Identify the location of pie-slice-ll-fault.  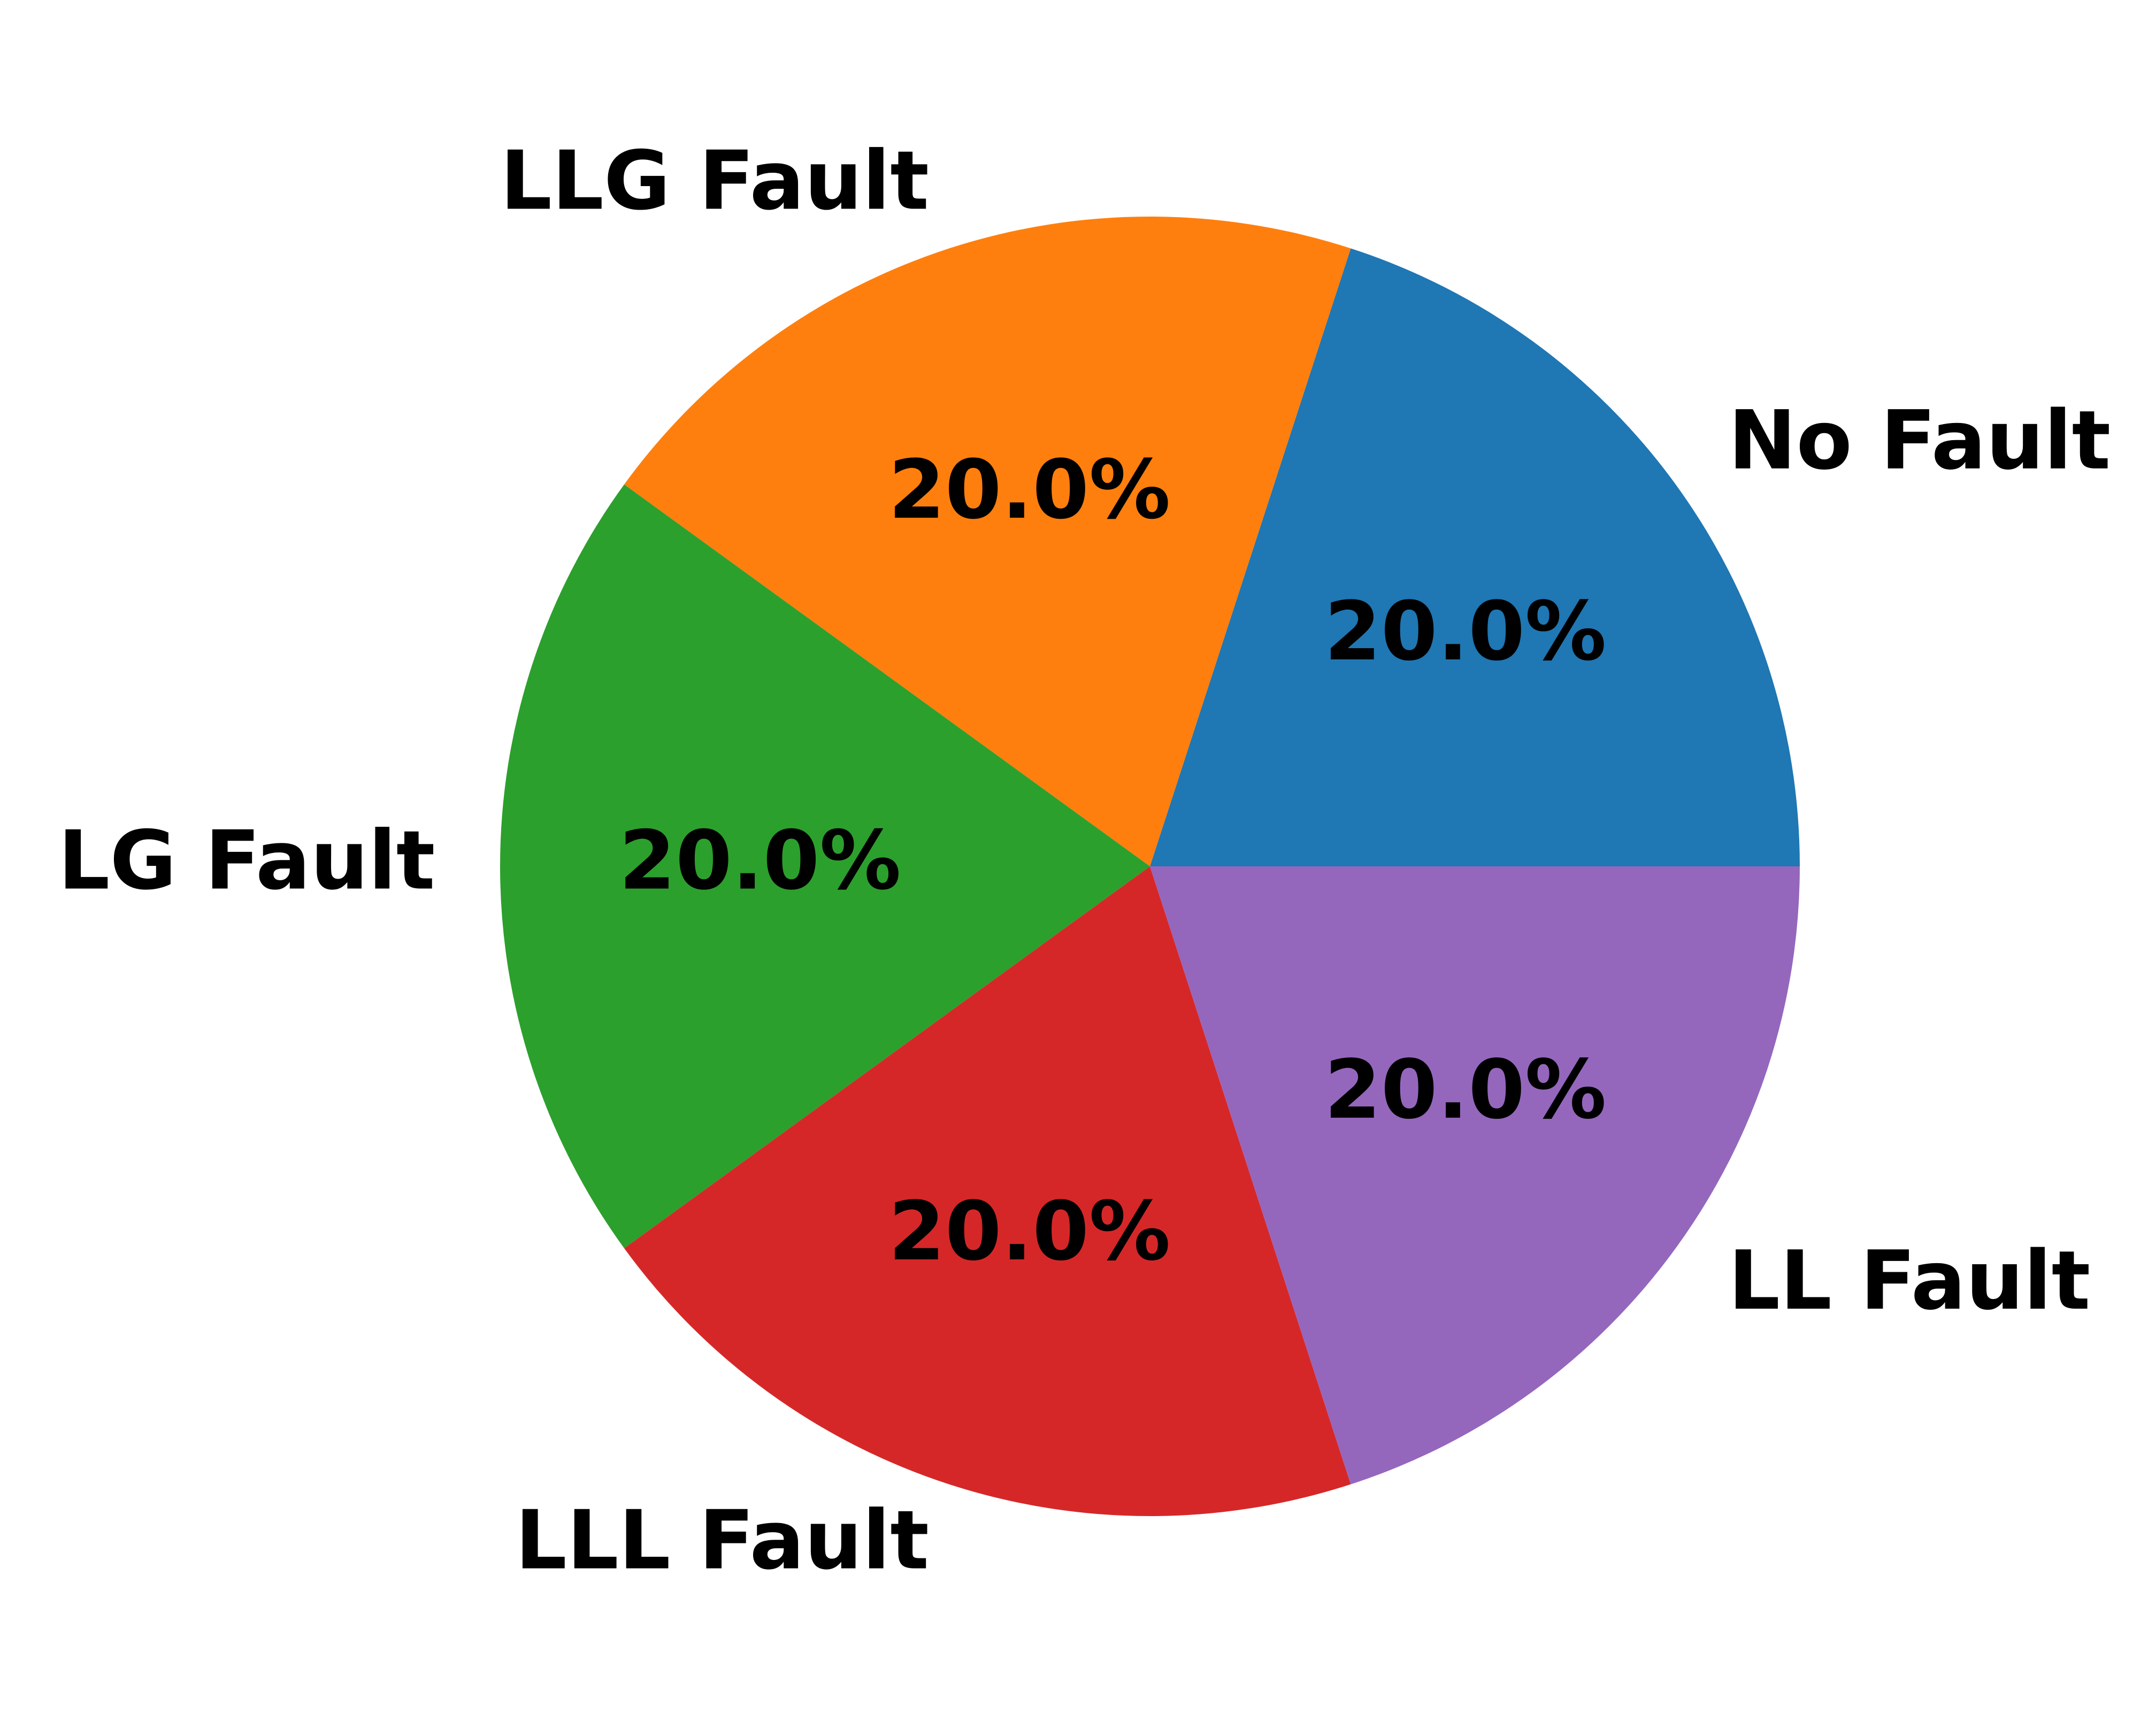
(1475, 1175).